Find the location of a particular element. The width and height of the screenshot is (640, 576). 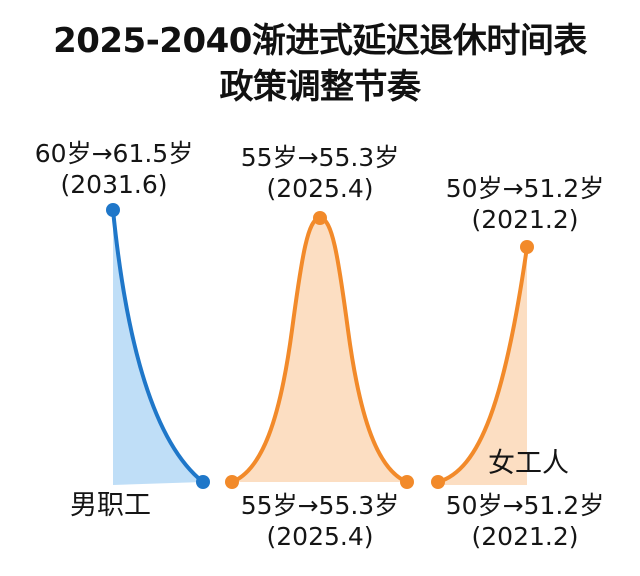

series-female50 is located at coordinates (482, 364).